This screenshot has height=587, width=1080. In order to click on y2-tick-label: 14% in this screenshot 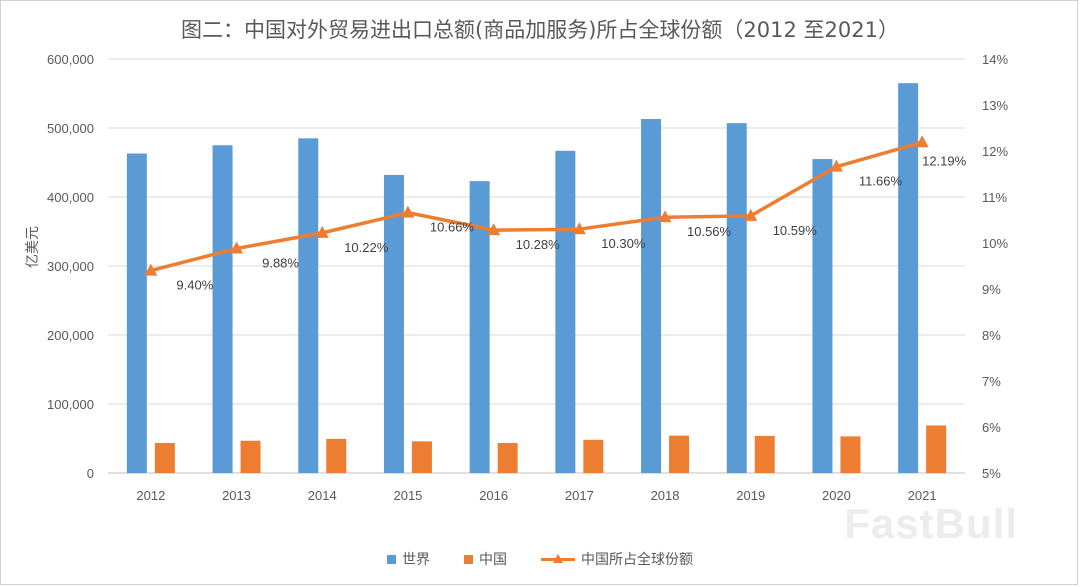, I will do `click(995, 59)`.